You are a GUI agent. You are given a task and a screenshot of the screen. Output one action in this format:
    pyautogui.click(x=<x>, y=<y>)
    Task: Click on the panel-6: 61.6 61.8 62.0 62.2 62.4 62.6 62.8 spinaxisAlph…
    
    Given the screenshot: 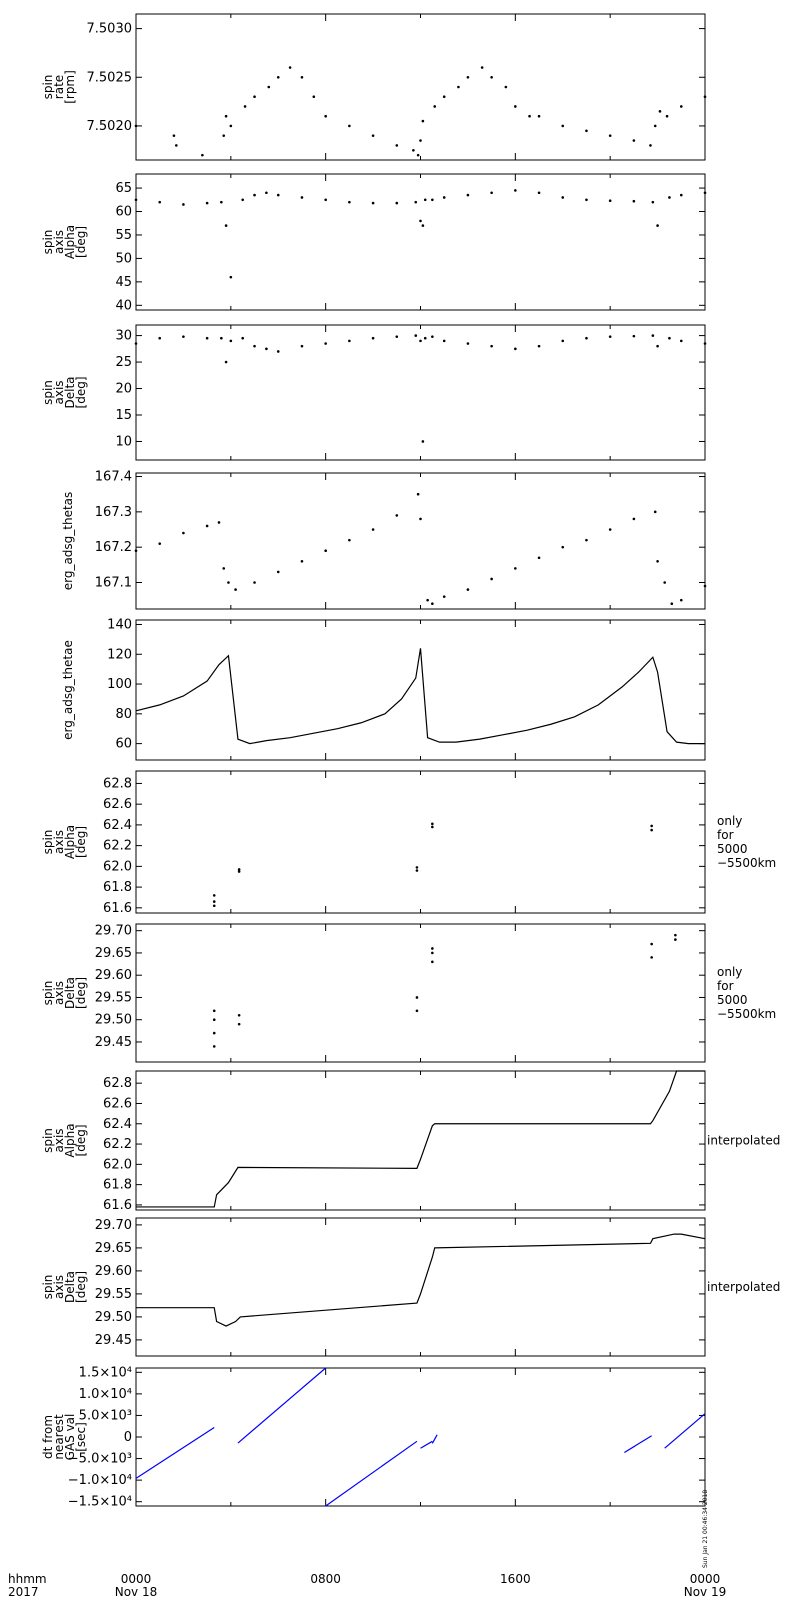 What is the action you would take?
    pyautogui.click(x=408, y=843)
    